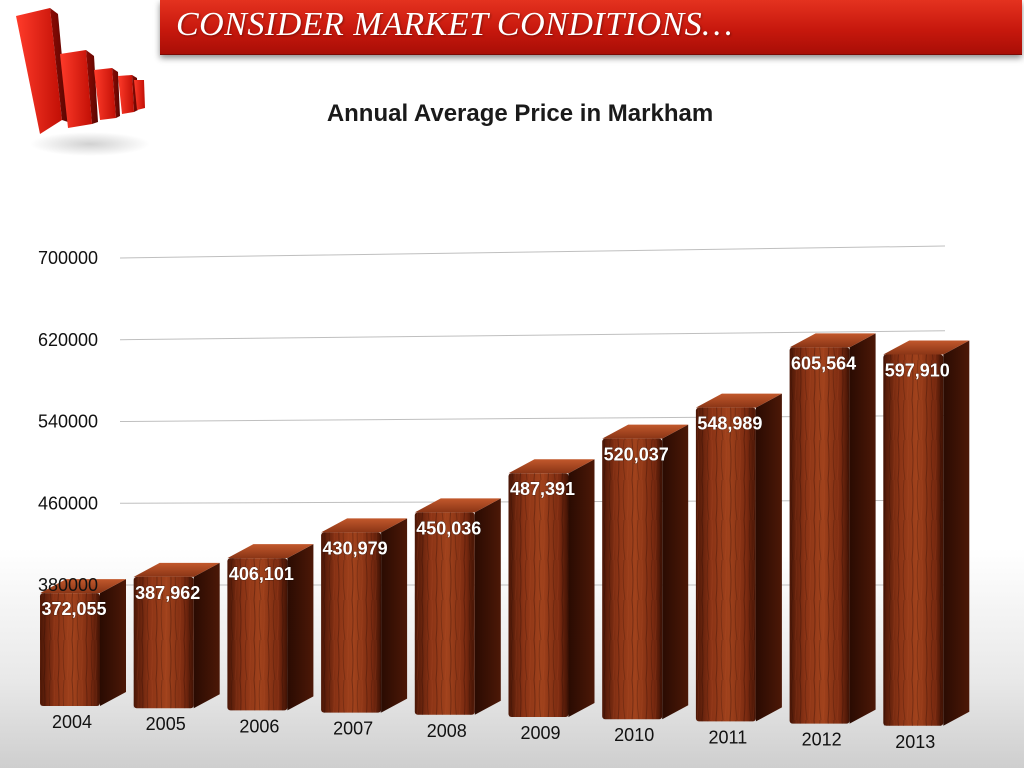  I want to click on y-tick-label: 540000, so click(68, 422).